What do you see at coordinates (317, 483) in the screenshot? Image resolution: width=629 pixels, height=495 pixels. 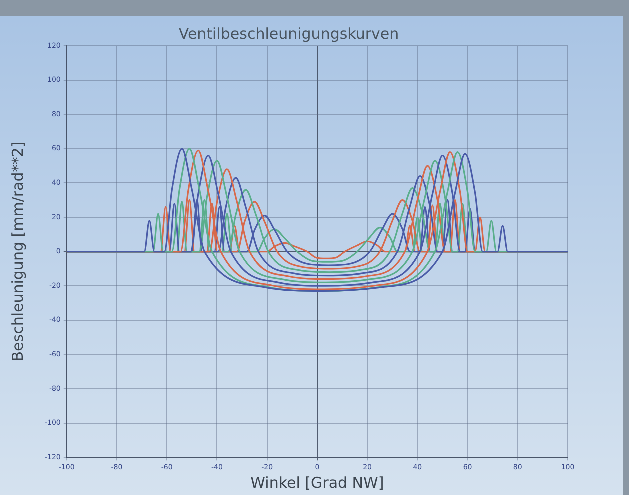 I see `x-axis-title: Winkel [Grad NW]` at bounding box center [317, 483].